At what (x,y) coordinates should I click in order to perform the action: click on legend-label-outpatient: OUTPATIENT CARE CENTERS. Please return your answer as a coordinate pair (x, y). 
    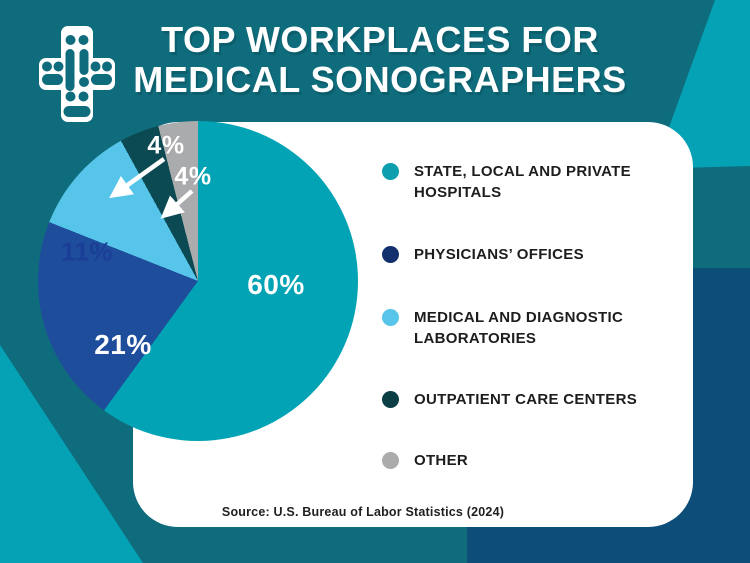
    Looking at the image, I should click on (526, 399).